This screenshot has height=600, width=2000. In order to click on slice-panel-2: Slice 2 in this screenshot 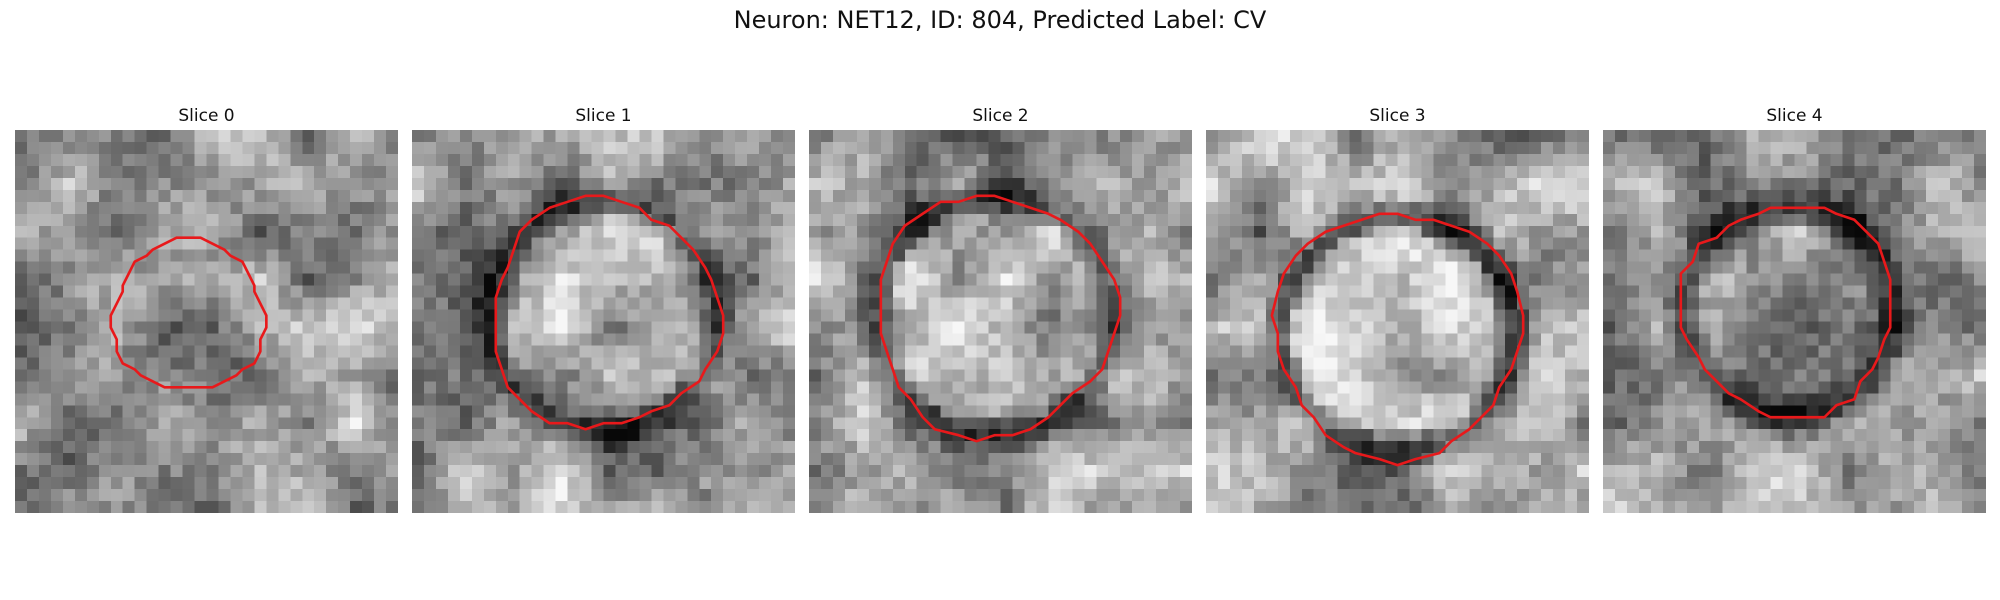, I will do `click(1000, 309)`.